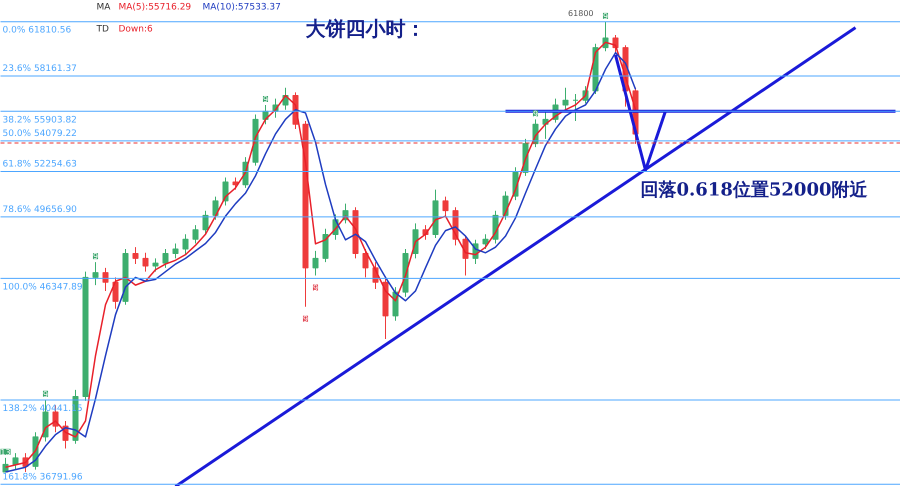 This screenshot has width=900, height=486. Describe the element at coordinates (39, 133) in the screenshot. I see `ref-line-label: 50.0% 54079.22` at that location.